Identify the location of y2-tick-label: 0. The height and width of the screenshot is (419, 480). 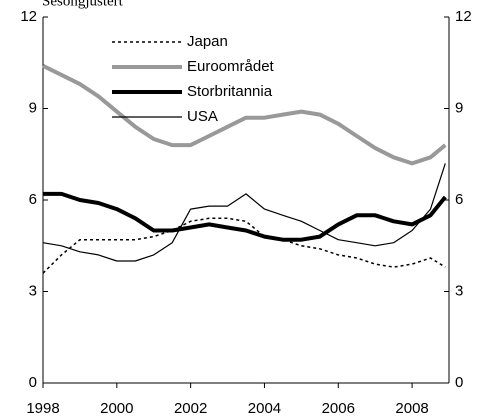
(459, 382).